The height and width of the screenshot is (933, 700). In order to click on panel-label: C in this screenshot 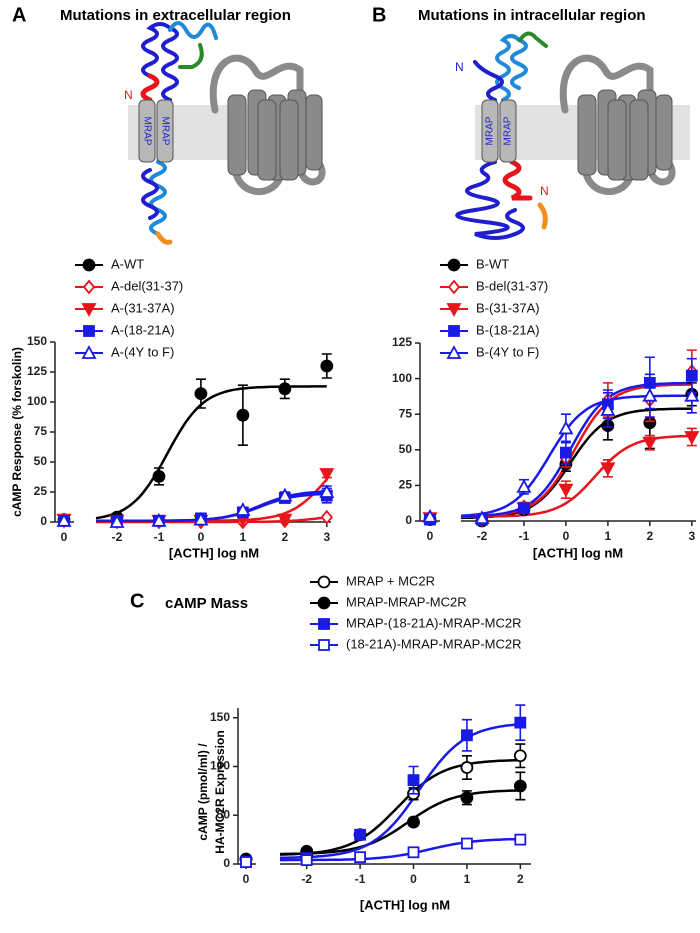, I will do `click(137, 601)`.